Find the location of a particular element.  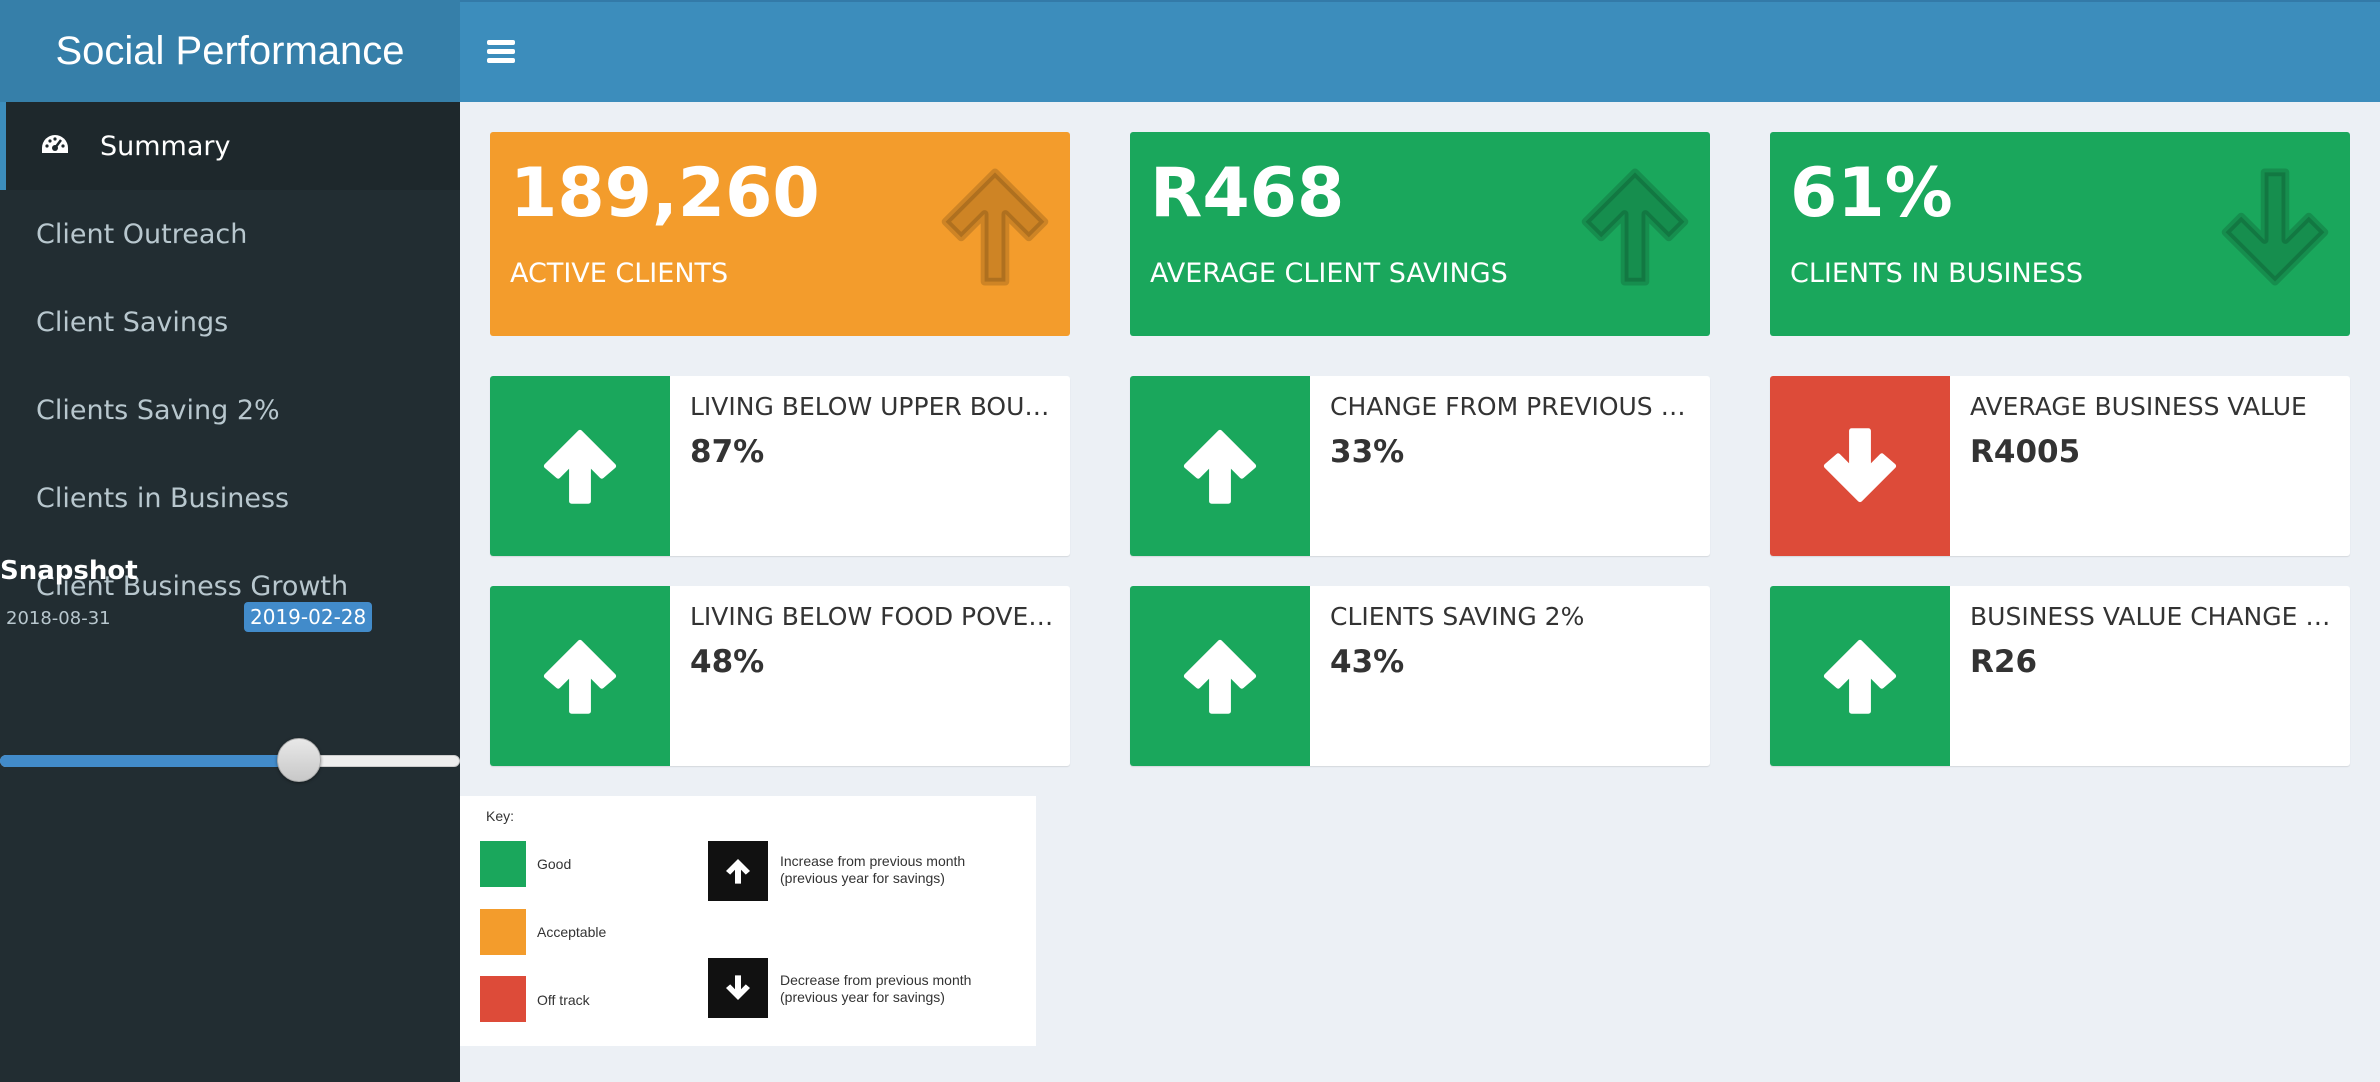

slider-min-label: 2018-08-31 is located at coordinates (58, 618).